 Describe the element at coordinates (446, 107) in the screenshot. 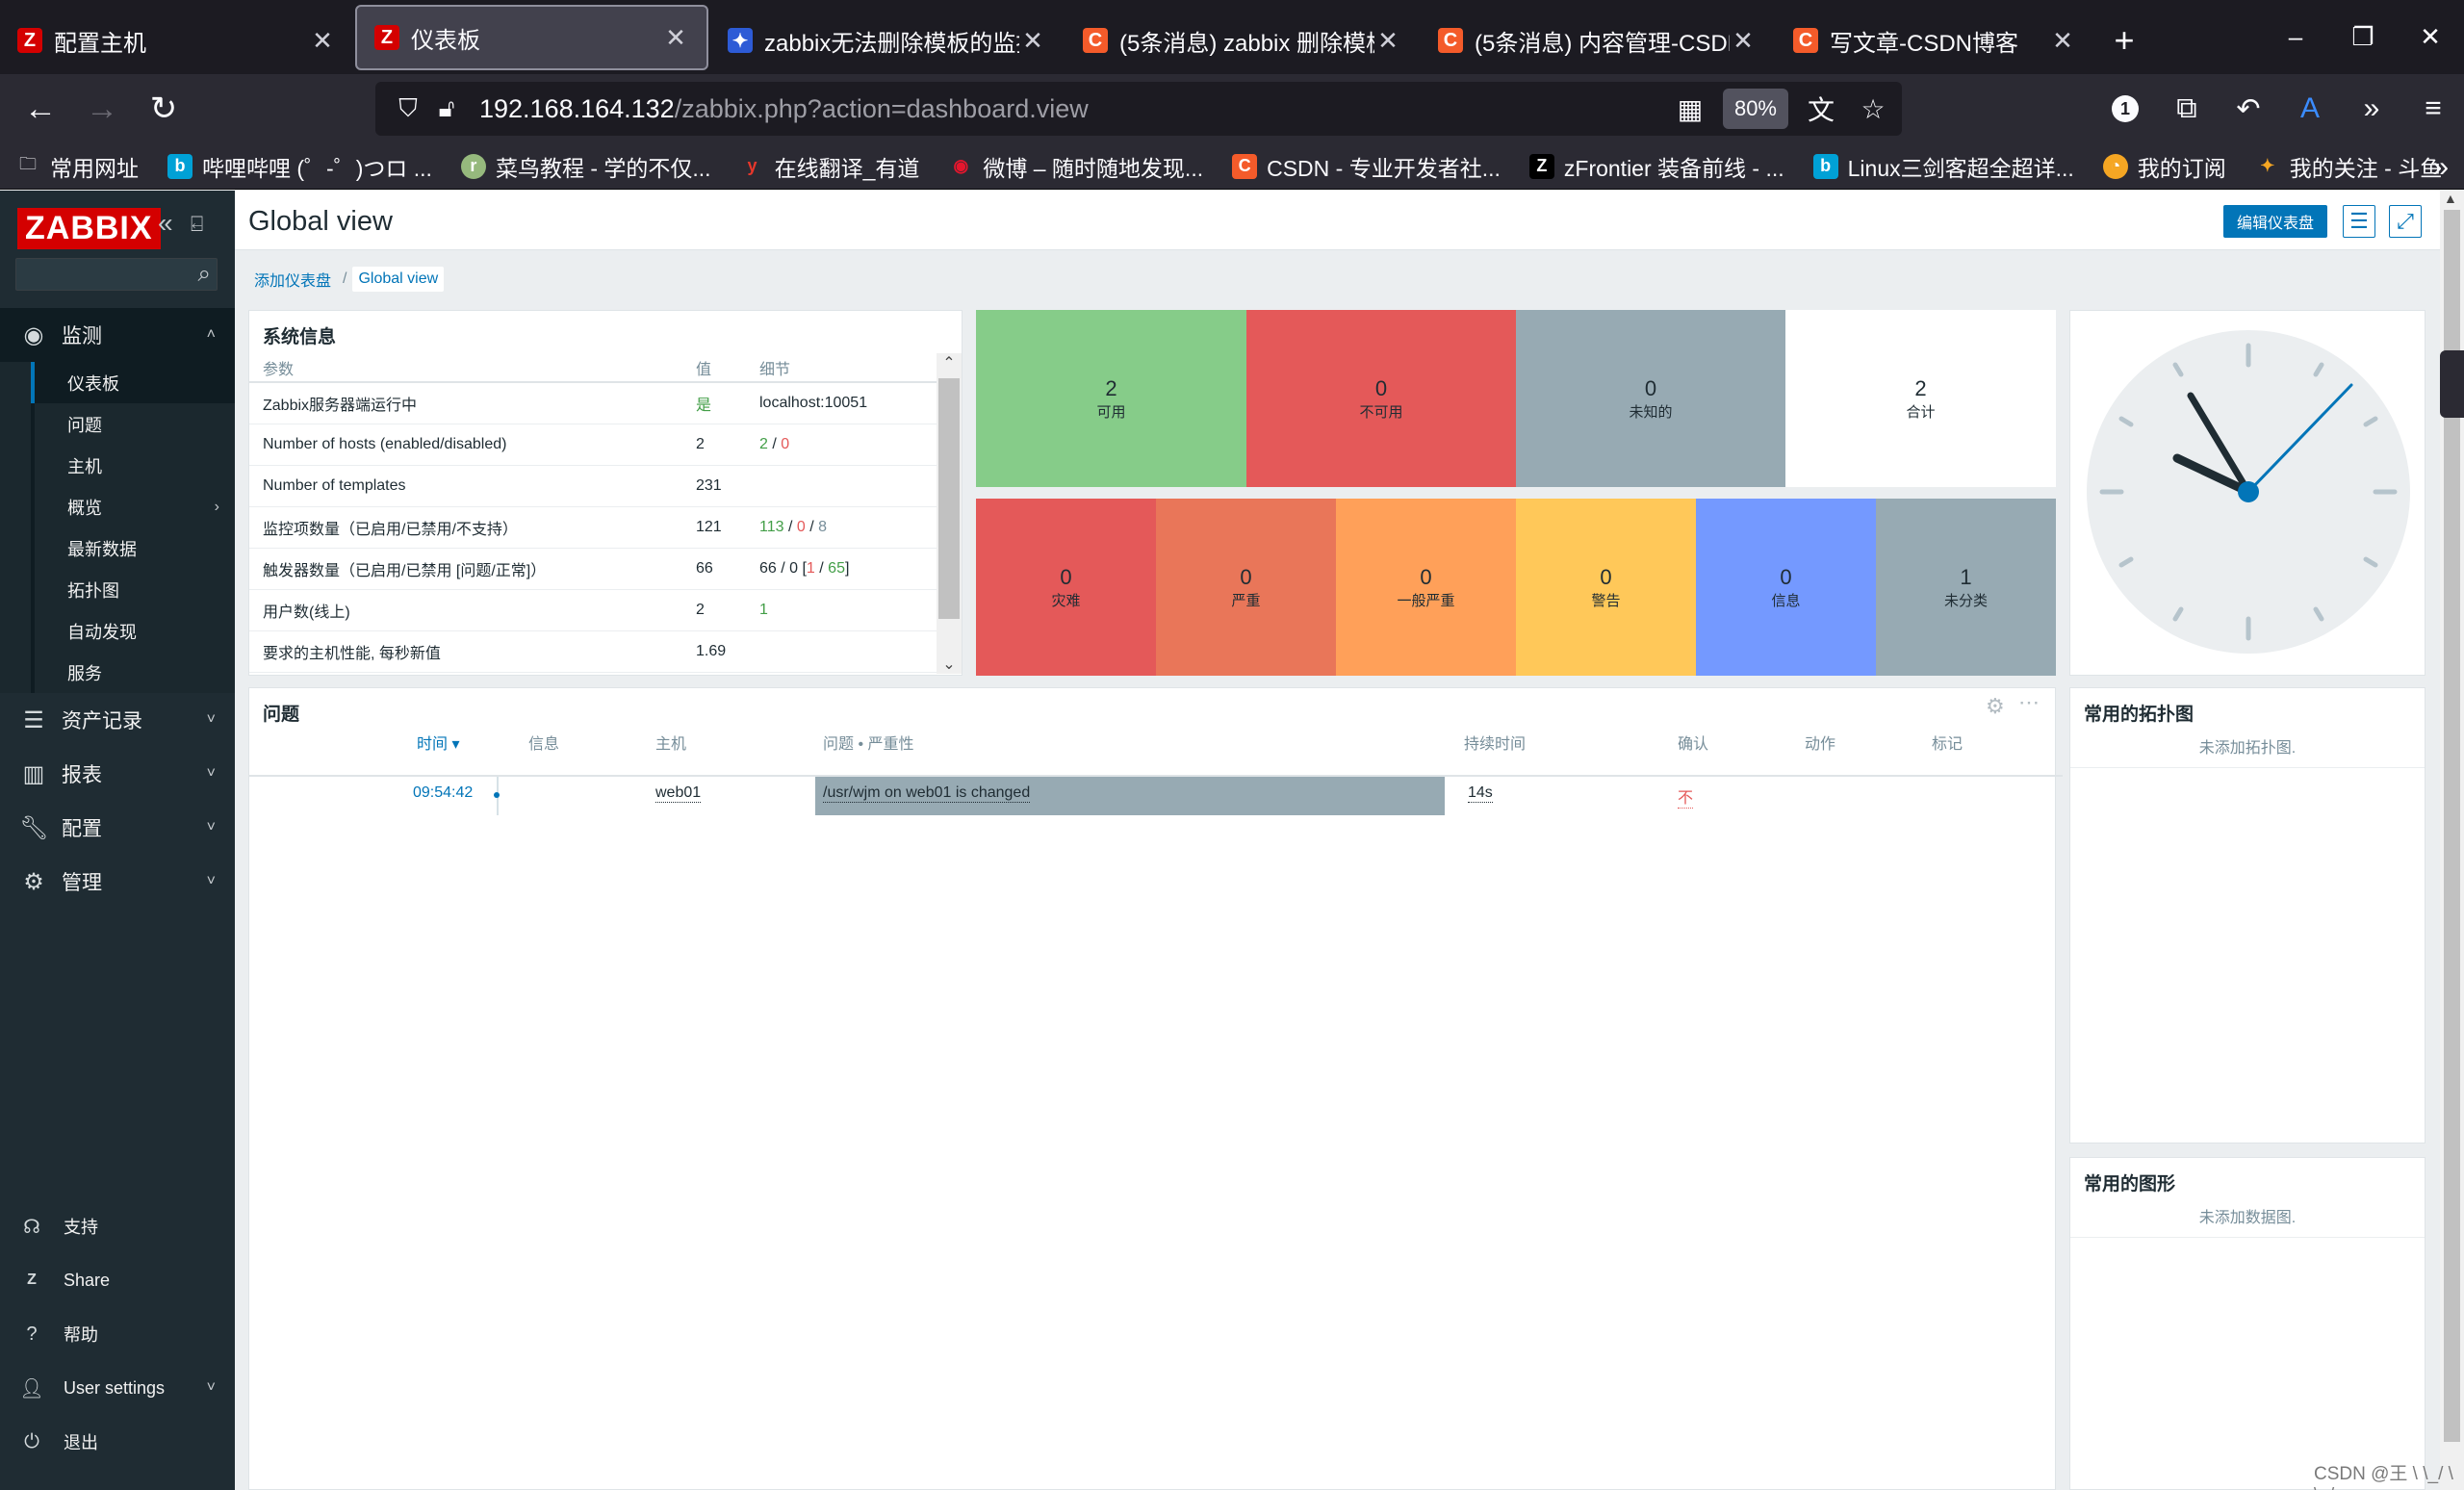

I see `insecure-lock-icon: 🔓︎` at that location.